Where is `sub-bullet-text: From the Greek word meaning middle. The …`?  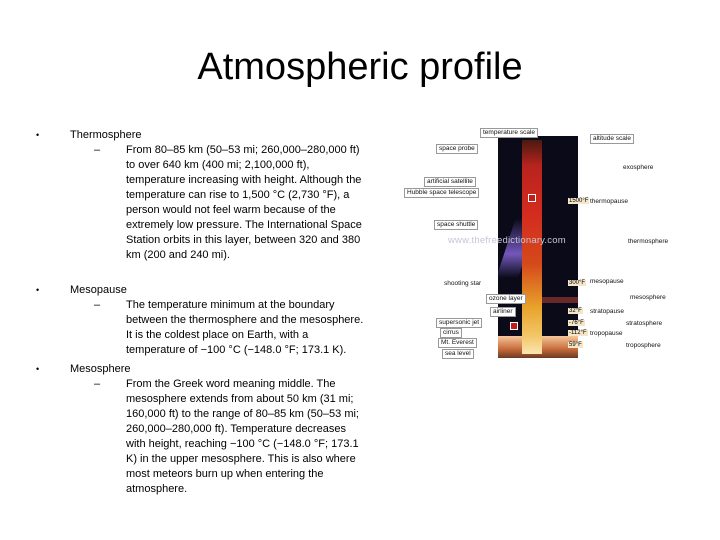
sub-bullet-text: From the Greek word meaning middle. The … is located at coordinates (242, 436).